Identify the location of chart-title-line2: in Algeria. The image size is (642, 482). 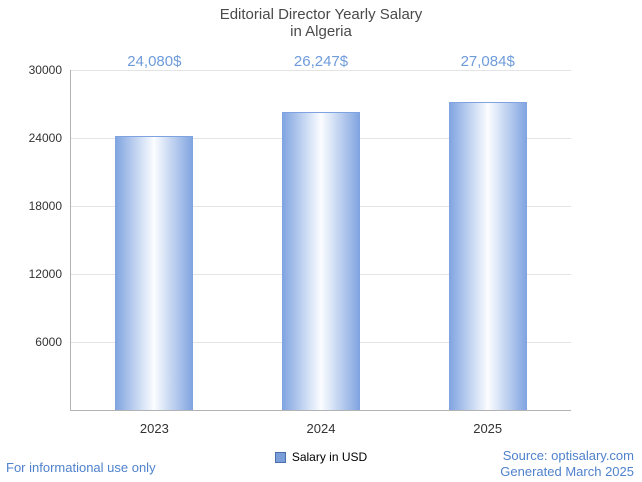
(321, 31).